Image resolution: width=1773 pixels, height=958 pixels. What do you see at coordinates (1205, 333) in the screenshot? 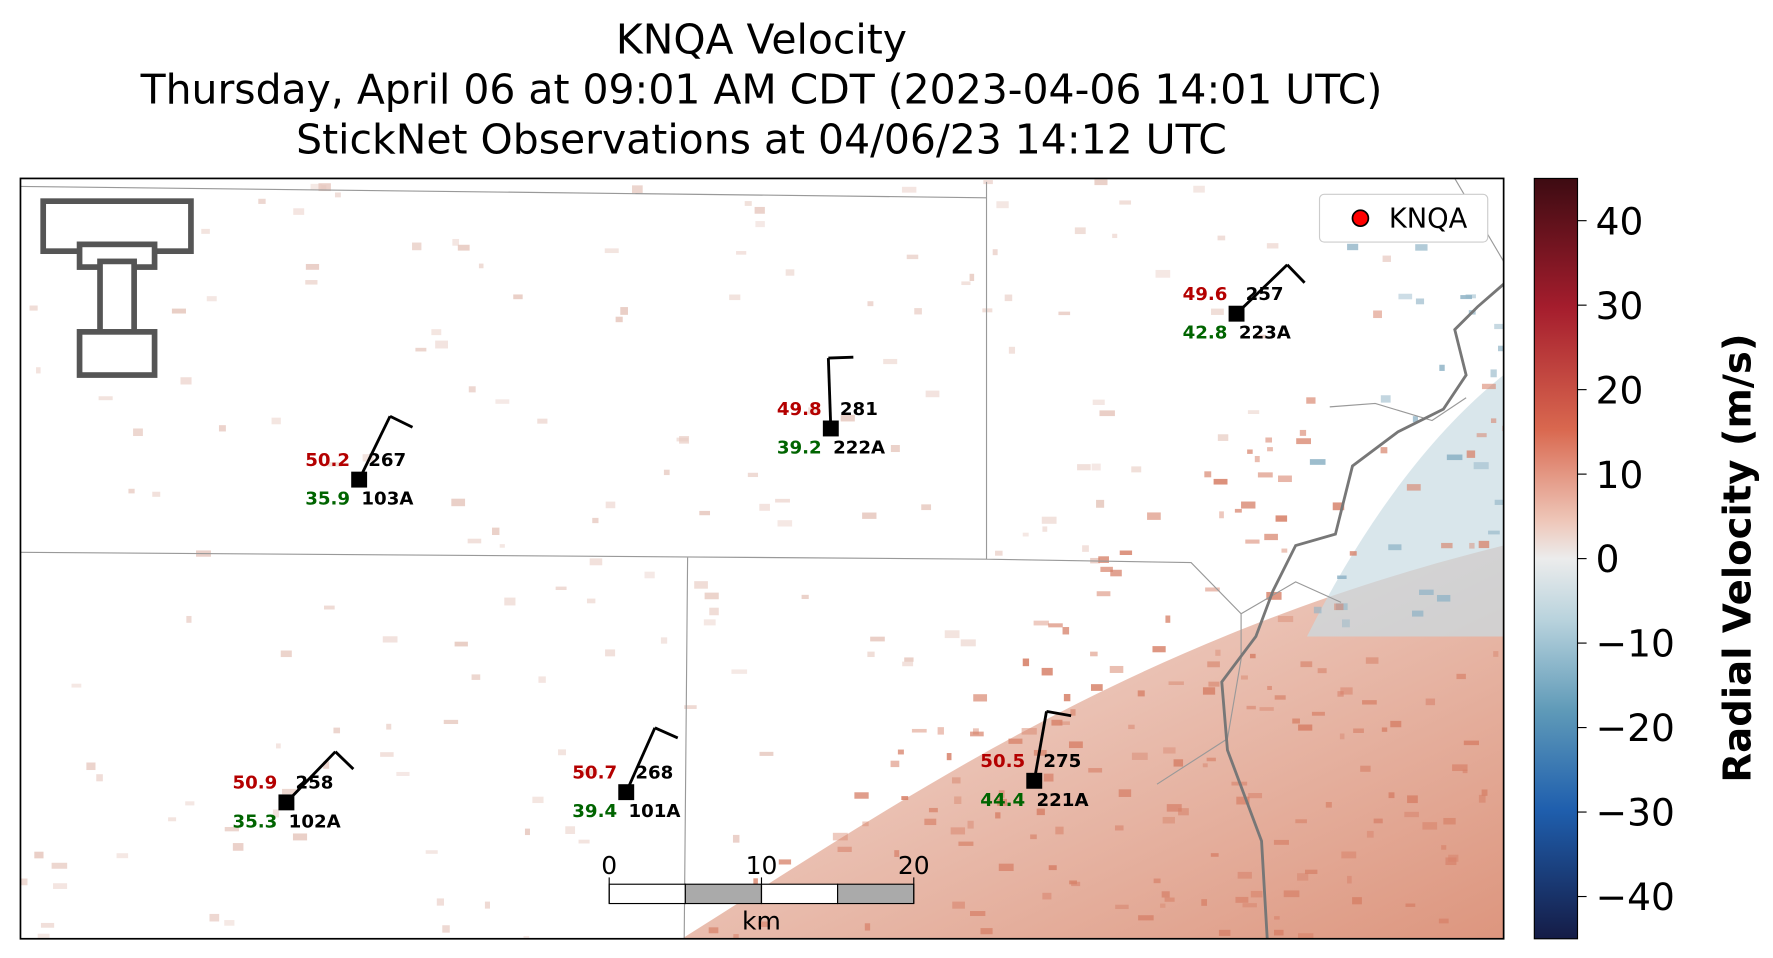
I see `dewpoint: 42.8` at bounding box center [1205, 333].